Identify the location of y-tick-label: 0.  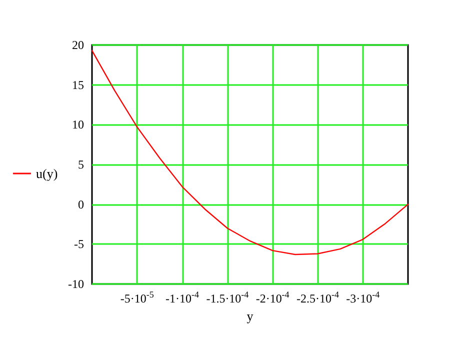
(81, 204).